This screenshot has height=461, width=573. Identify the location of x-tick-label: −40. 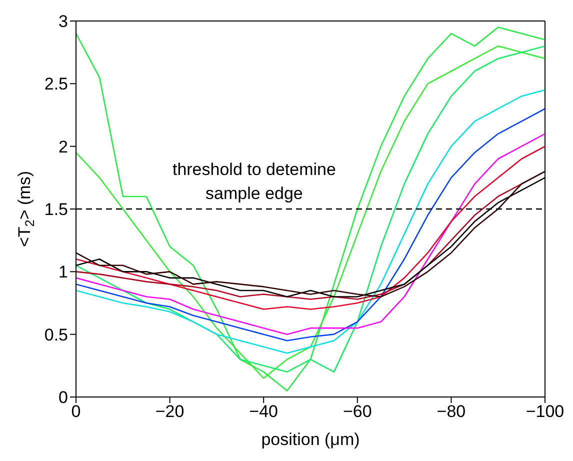
(263, 412).